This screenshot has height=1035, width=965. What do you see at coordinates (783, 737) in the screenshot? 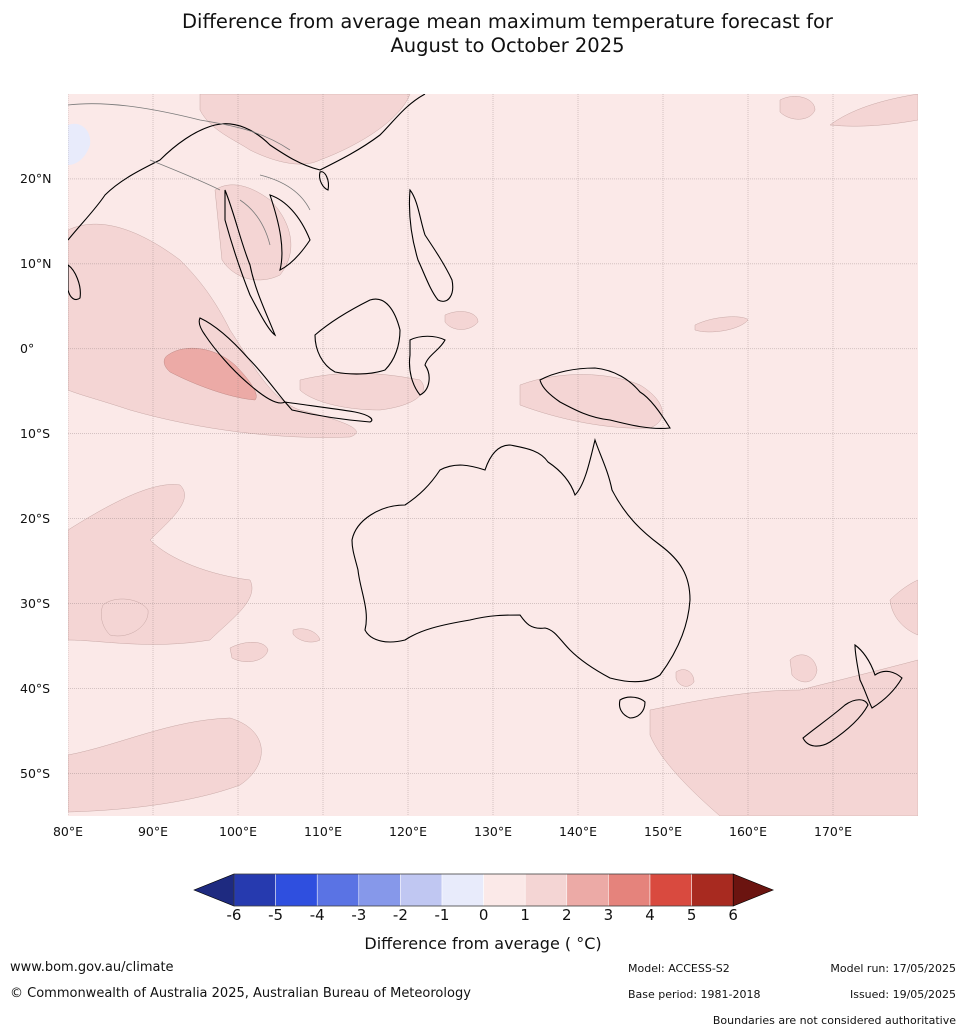
I see `anomaly-region-new-zealand` at bounding box center [783, 737].